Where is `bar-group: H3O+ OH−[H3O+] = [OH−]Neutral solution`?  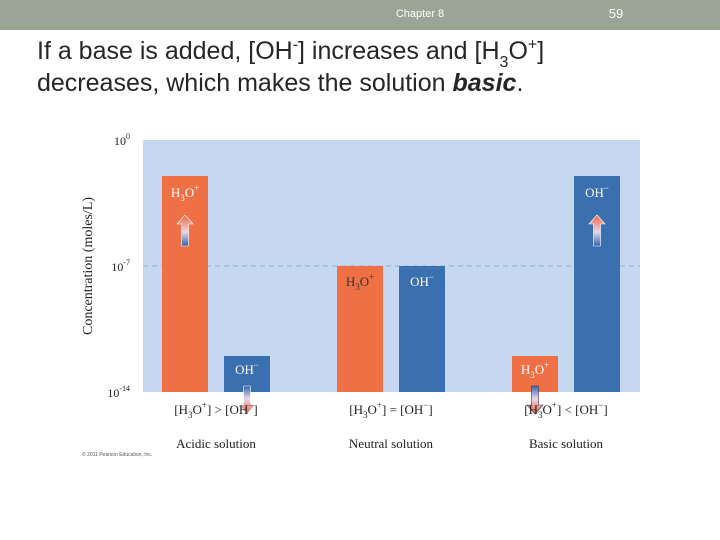 bar-group: H3O+ OH−[H3O+] = [OH−]Neutral solution is located at coordinates (391, 358).